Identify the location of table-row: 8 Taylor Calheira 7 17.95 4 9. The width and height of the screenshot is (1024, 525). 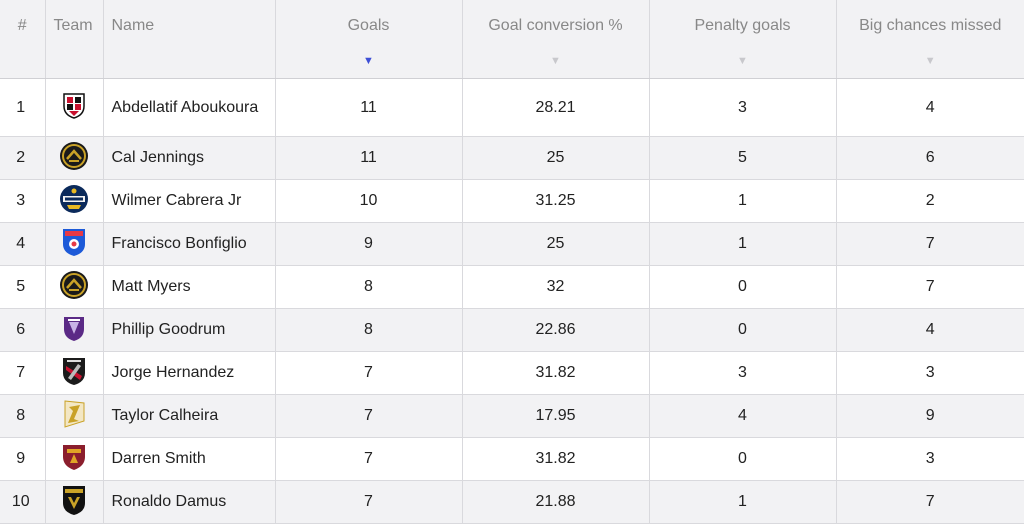
(512, 416).